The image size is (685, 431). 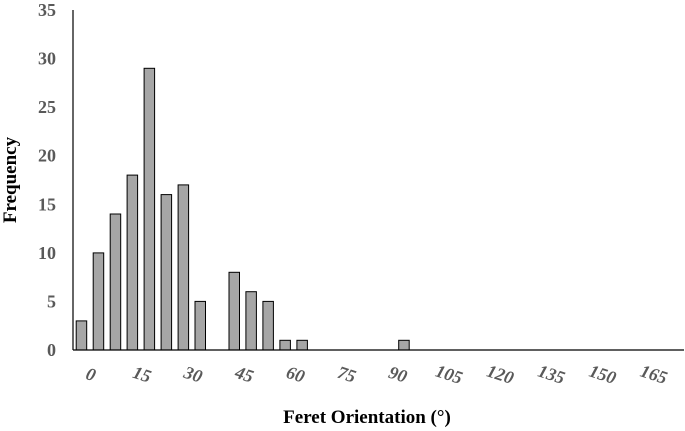 I want to click on x-tick-label: 135, so click(x=552, y=374).